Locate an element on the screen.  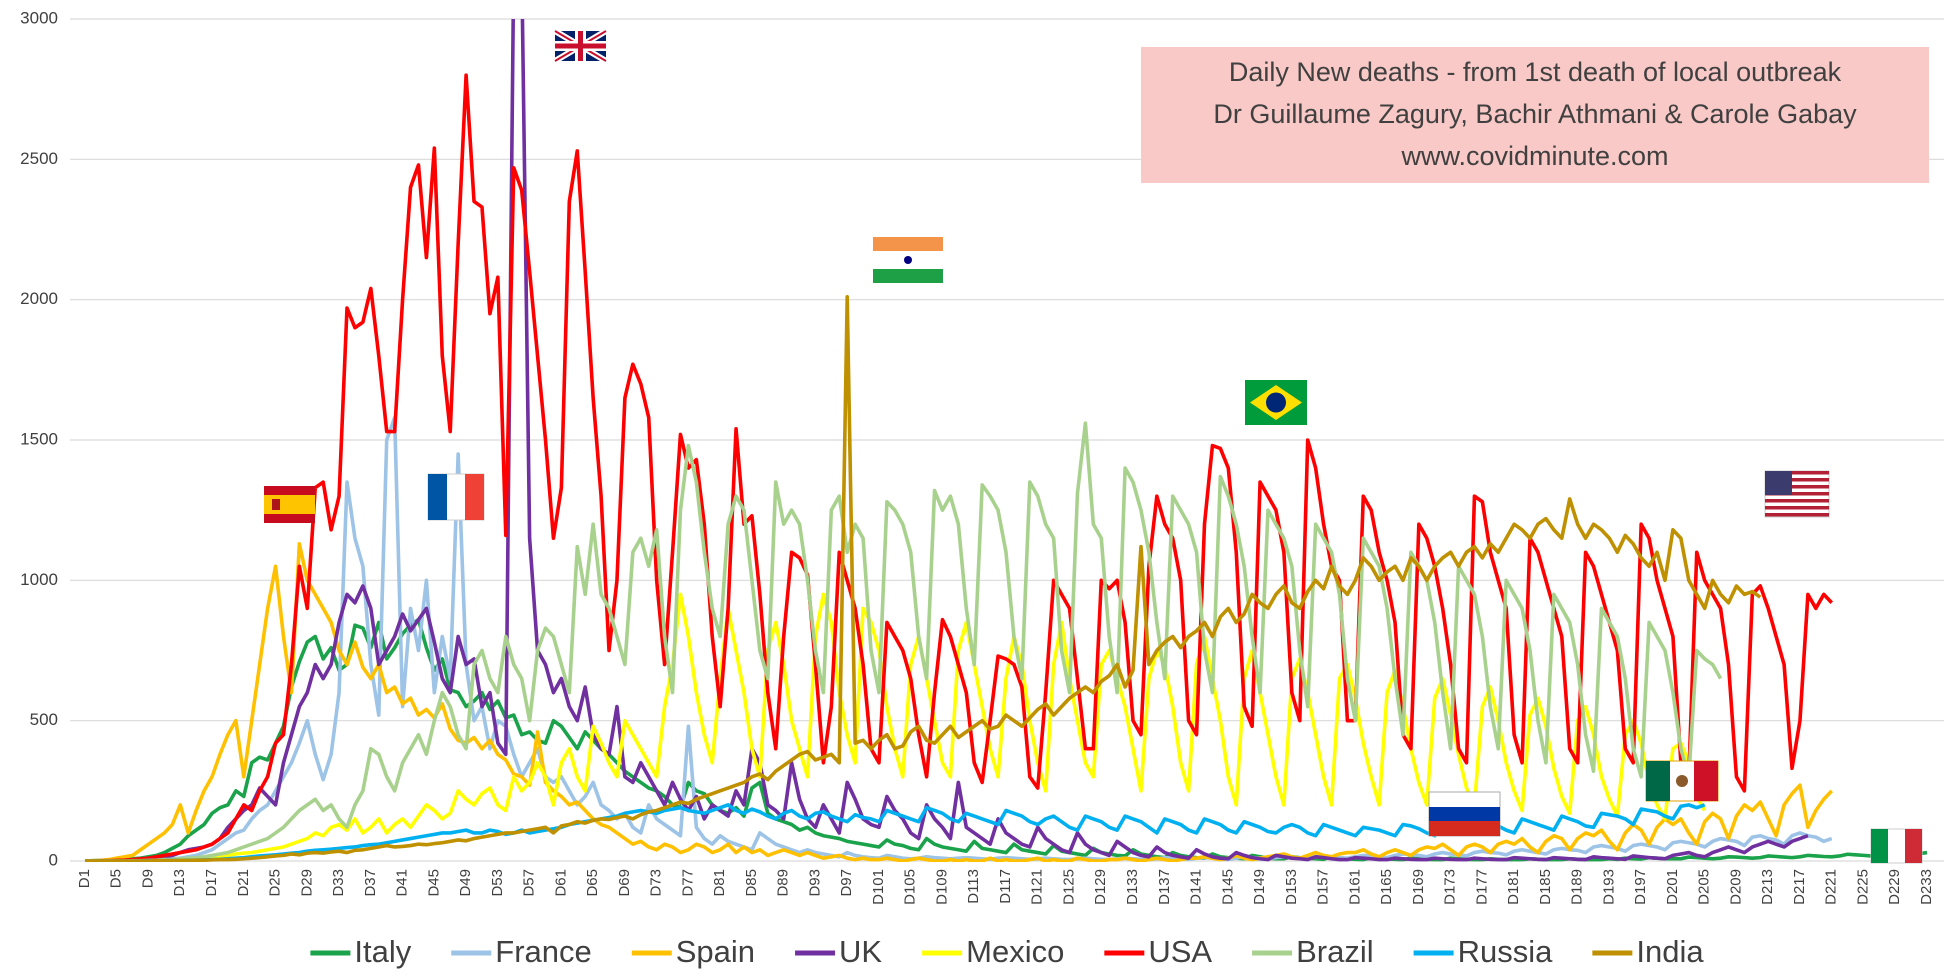
x-tick-label: D81 is located at coordinates (719, 883).